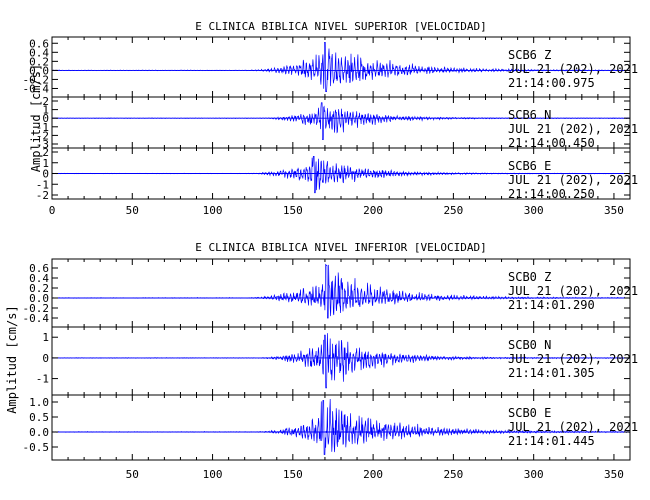 This screenshot has width=650, height=500. What do you see at coordinates (551, 83) in the screenshot?
I see `time-label: 21:14:00.975` at bounding box center [551, 83].